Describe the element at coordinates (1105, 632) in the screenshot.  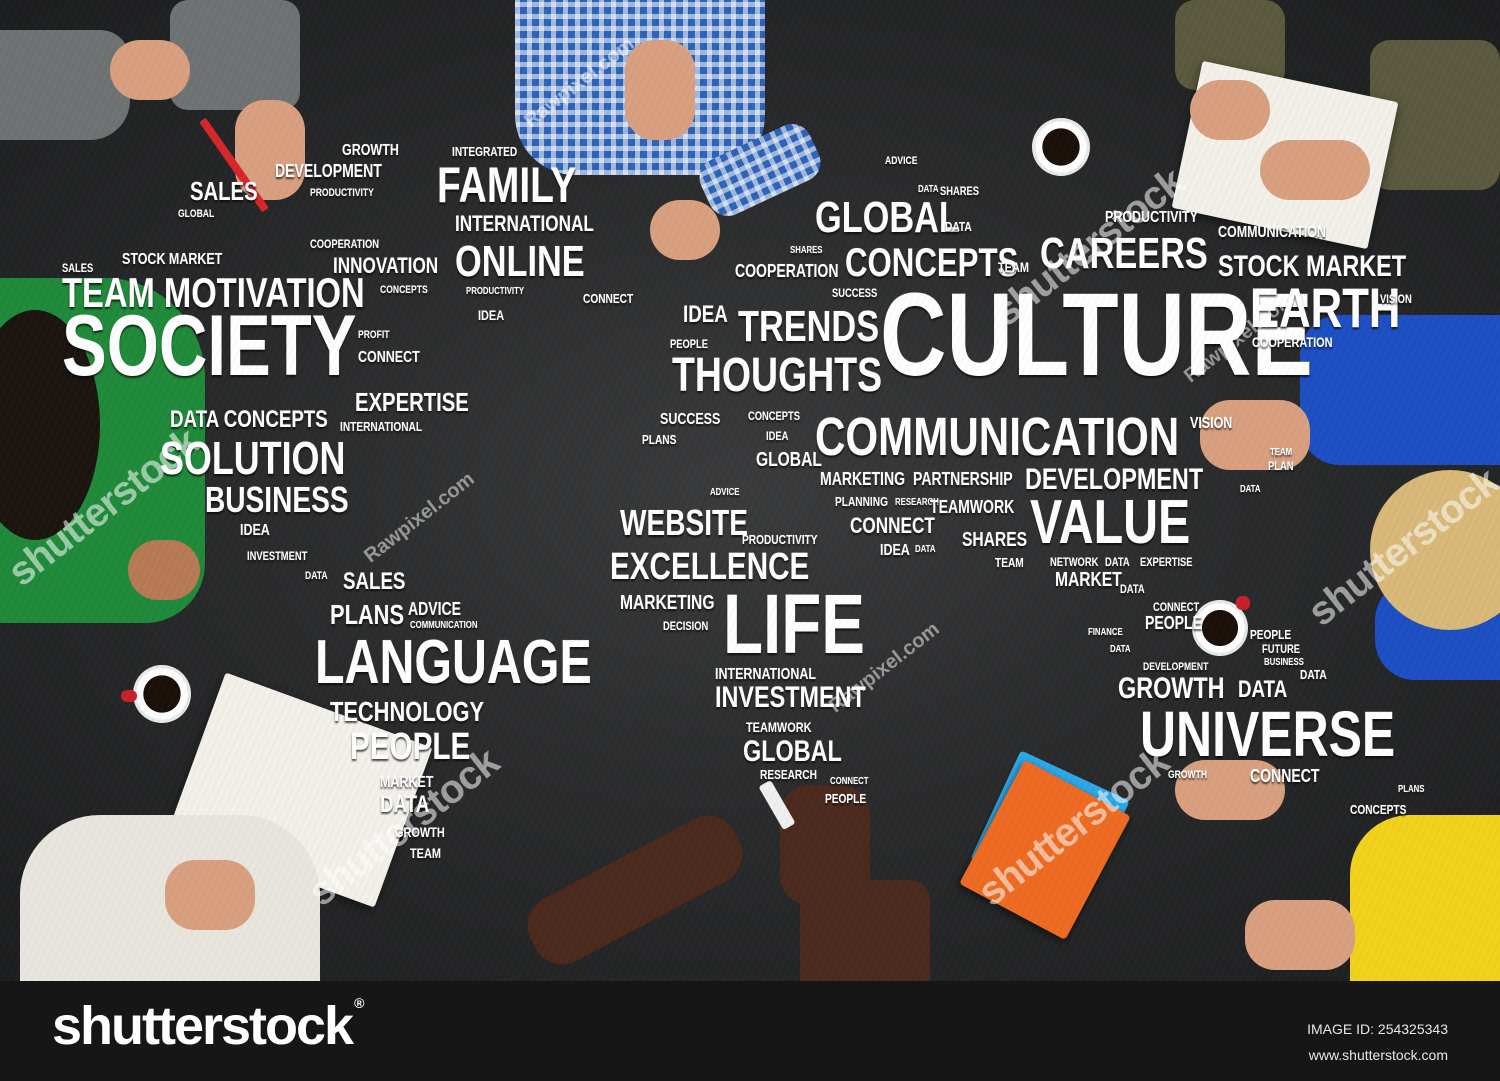
I see `word: FINANCE` at that location.